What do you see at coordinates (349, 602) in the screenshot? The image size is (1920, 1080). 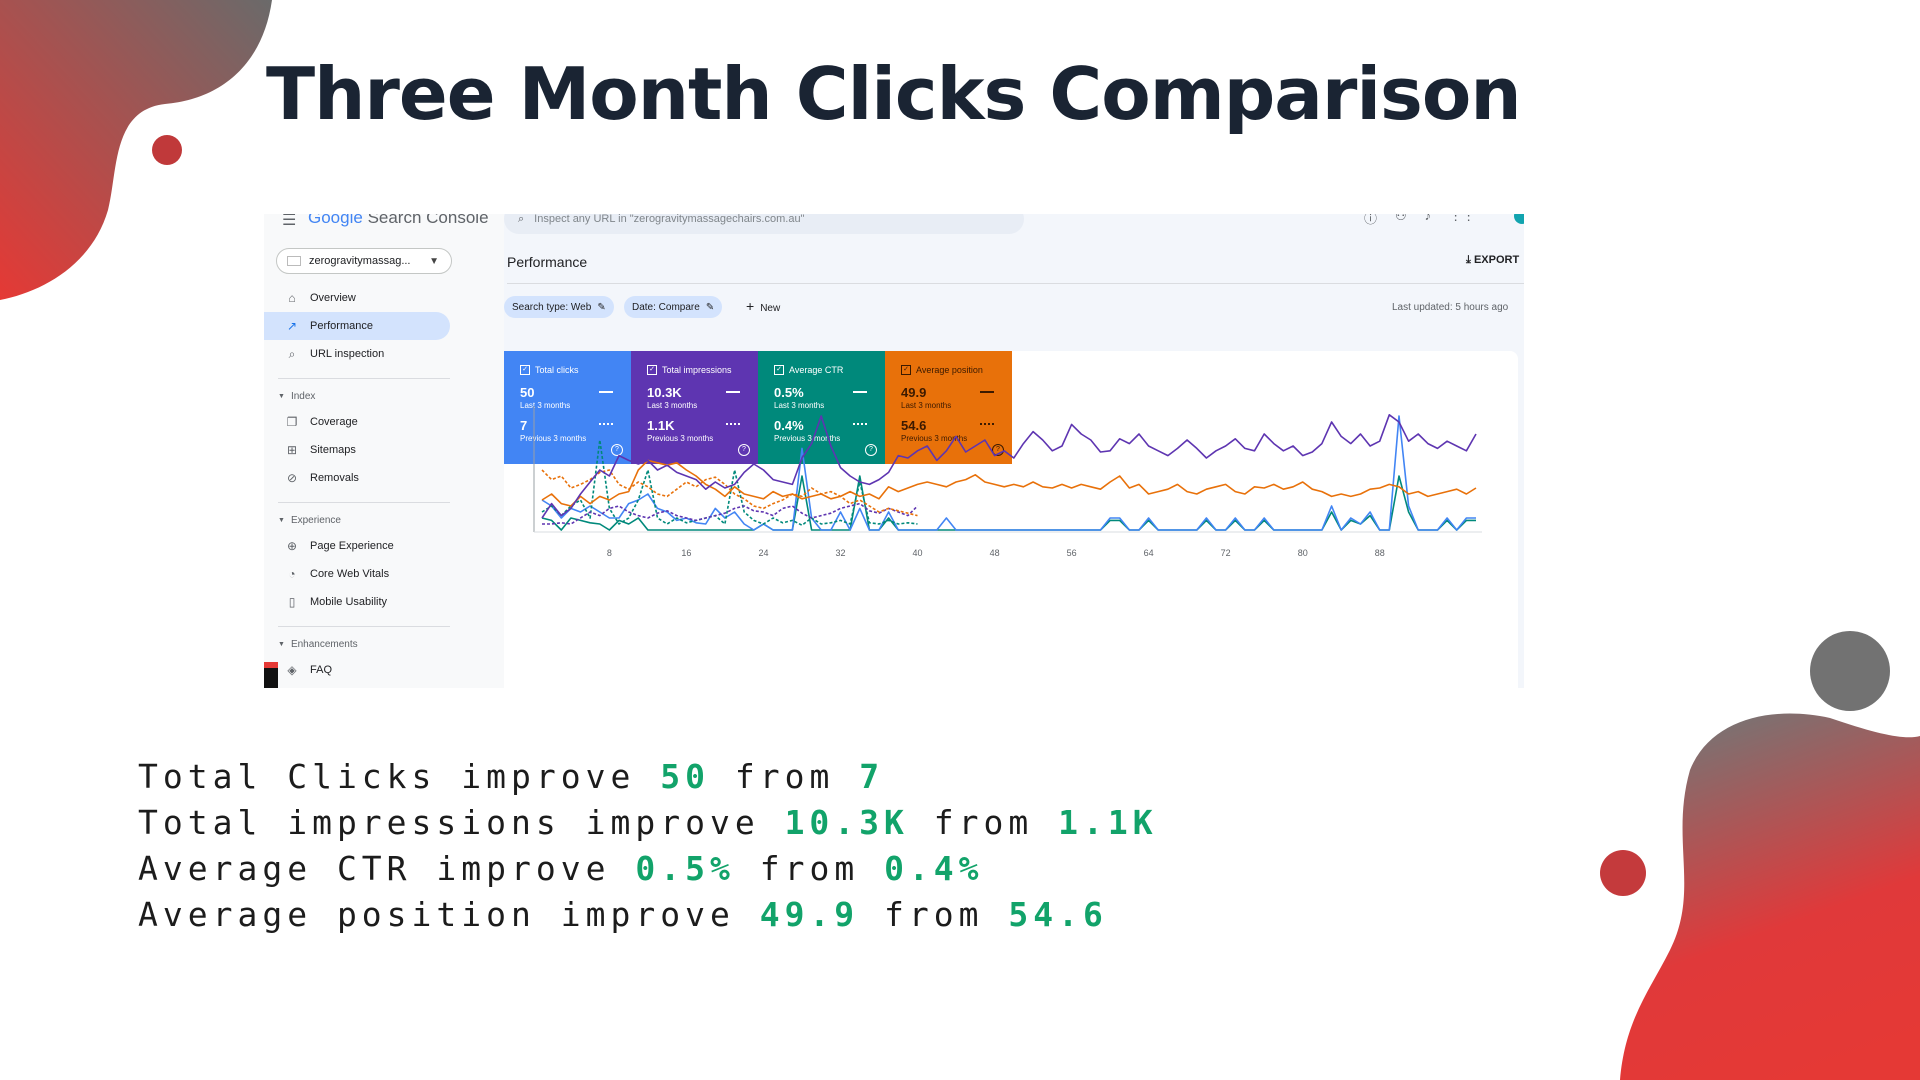 I see `sidebar-item-label: Mobile Usability` at bounding box center [349, 602].